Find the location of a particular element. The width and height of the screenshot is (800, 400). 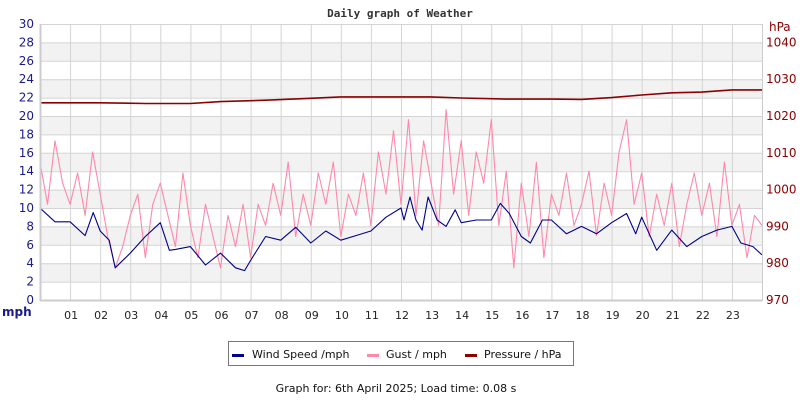

left-tick-label: 24 is located at coordinates (26, 79).